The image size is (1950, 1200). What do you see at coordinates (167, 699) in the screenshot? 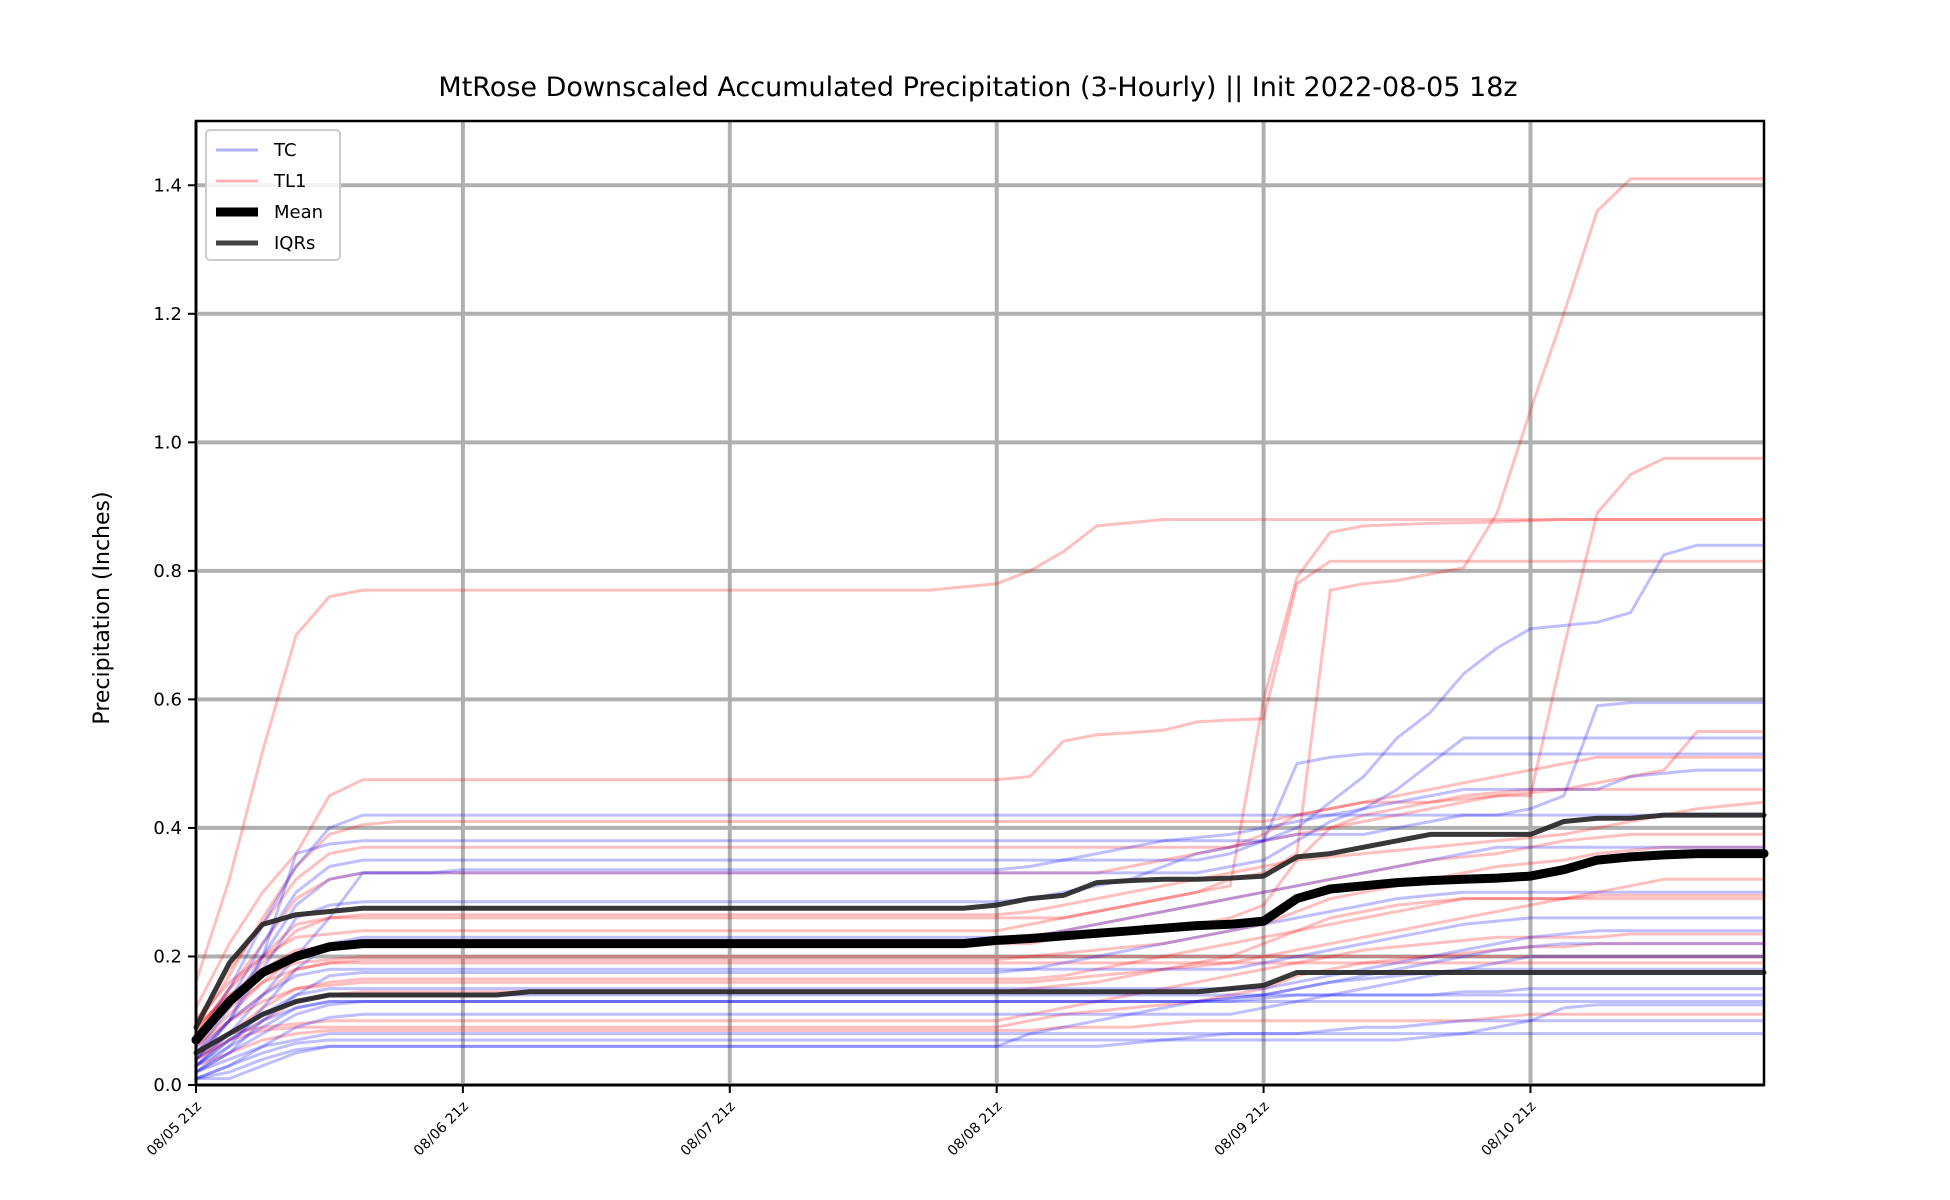
I see `y-tick-label: 0.6` at bounding box center [167, 699].